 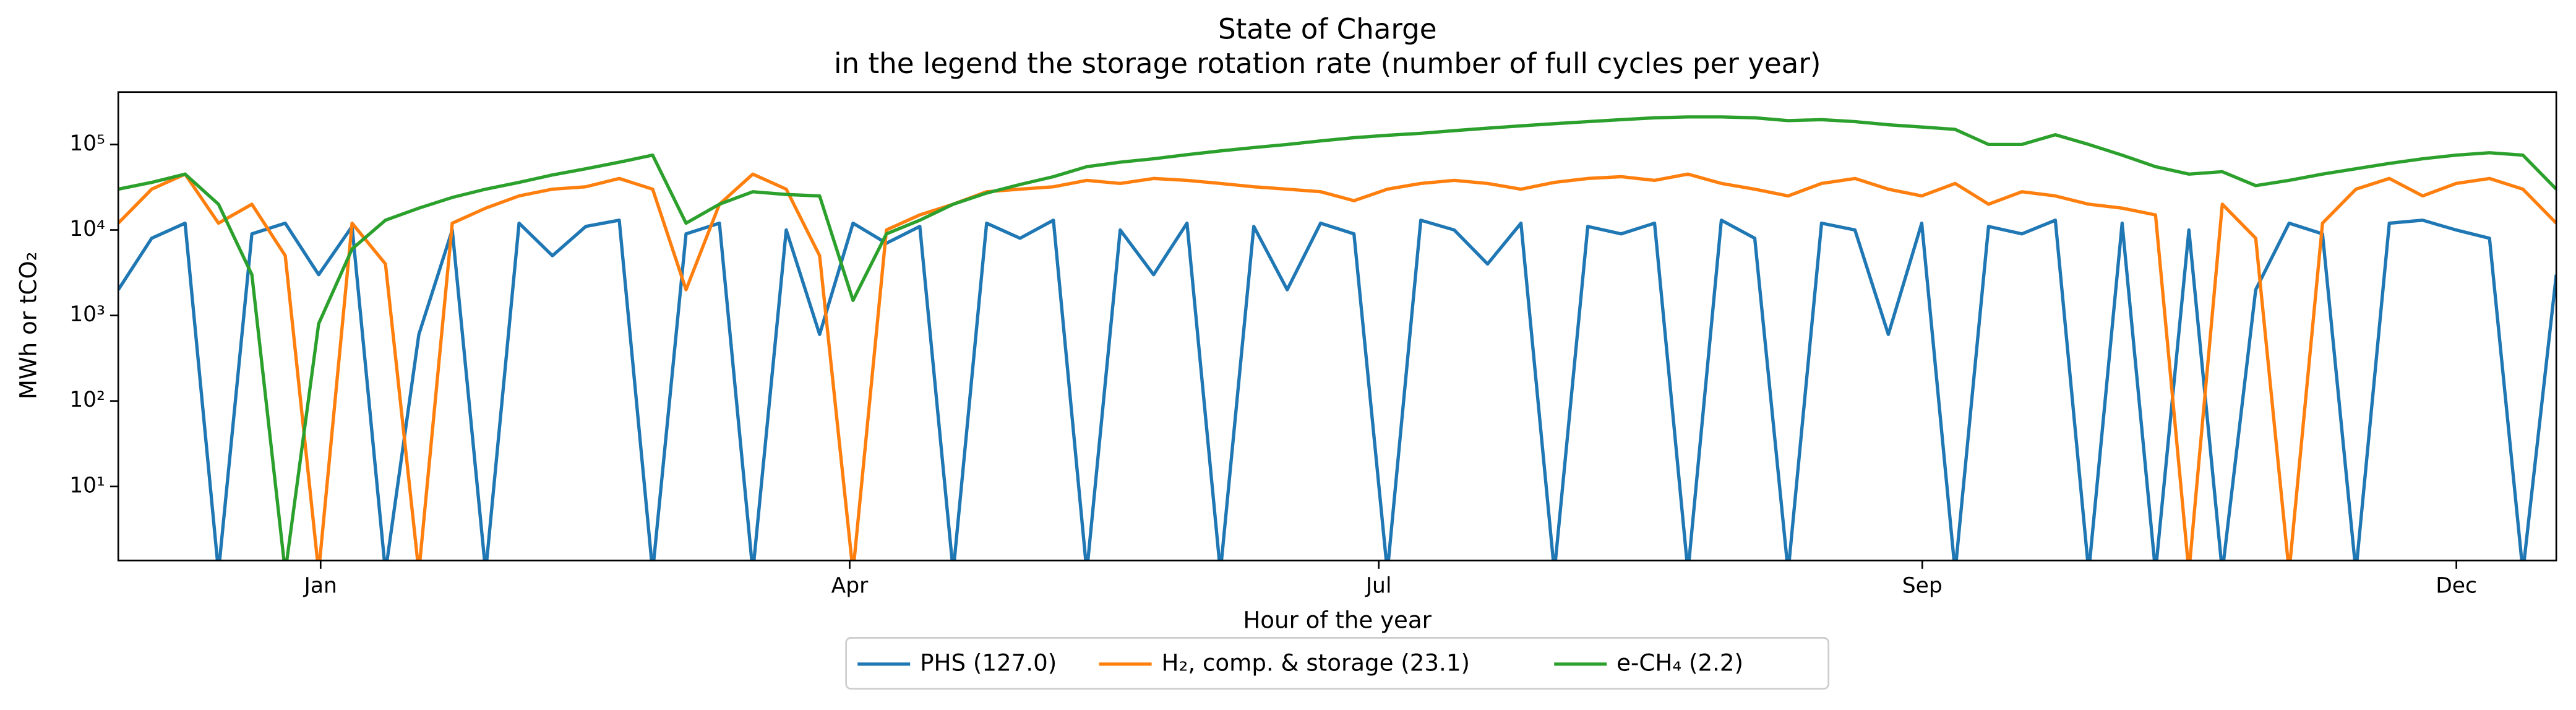 I want to click on x-tick-label: Jul, so click(x=1378, y=586).